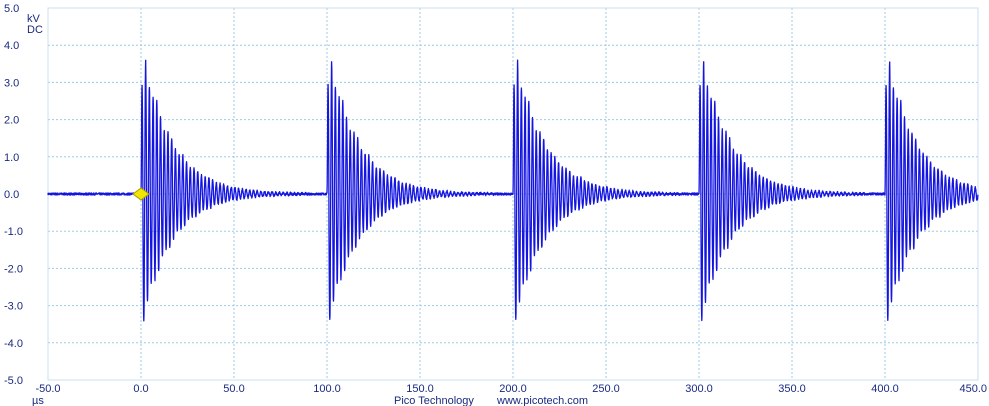 This screenshot has height=406, width=989. Describe the element at coordinates (11, 9) in the screenshot. I see `y-tick-label: 5.0` at that location.